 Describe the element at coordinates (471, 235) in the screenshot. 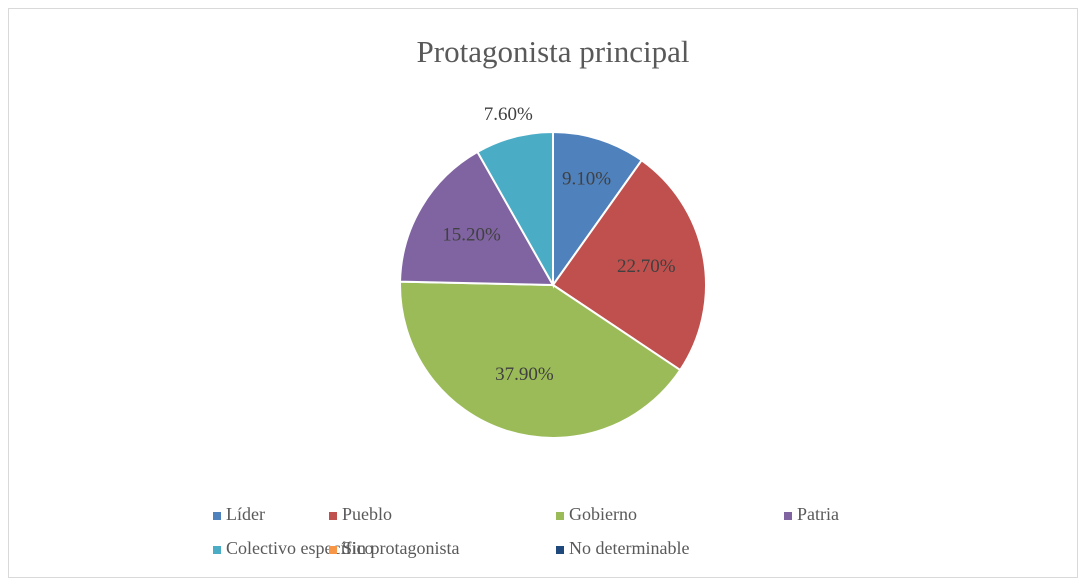

I see `data-label: 15.20%` at that location.